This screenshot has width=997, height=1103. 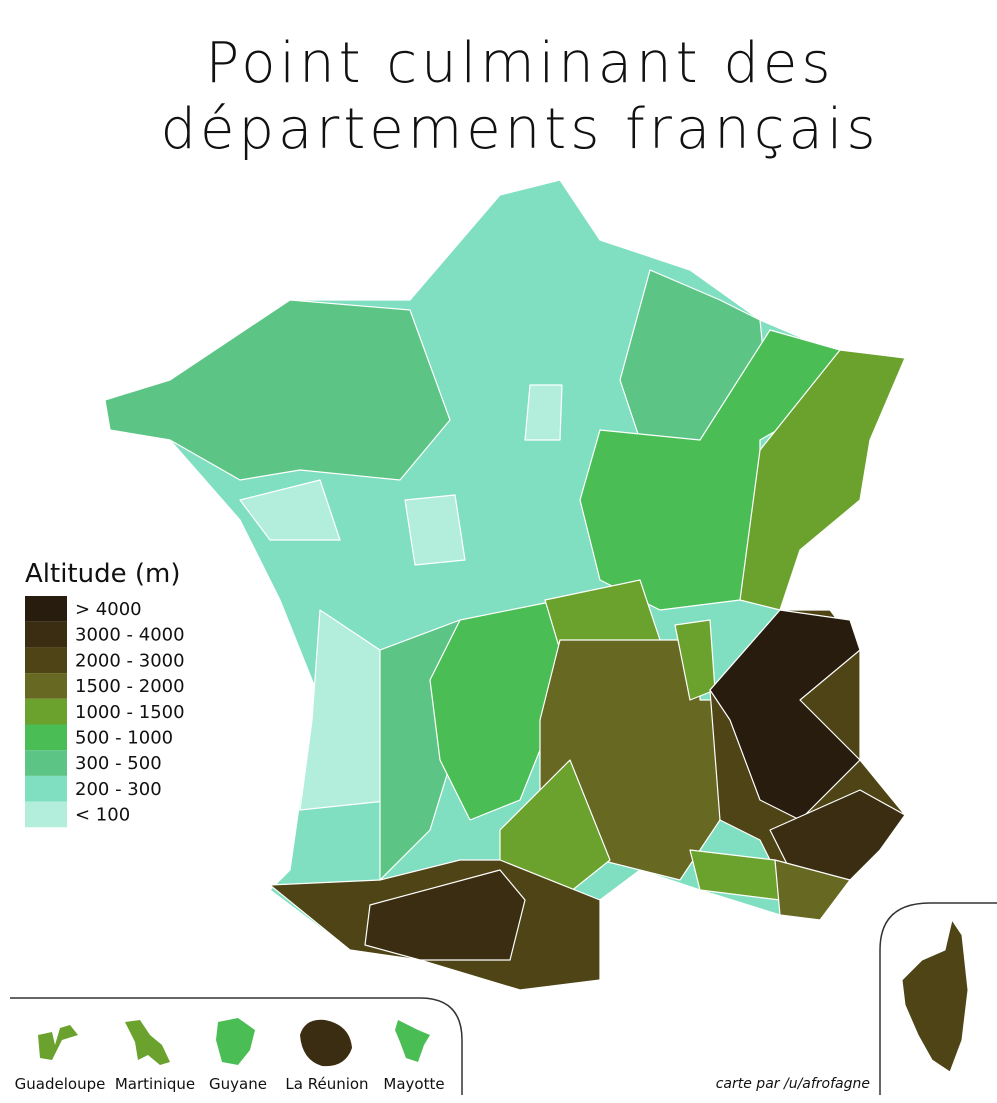 I want to click on inset-frame, so click(x=938, y=998).